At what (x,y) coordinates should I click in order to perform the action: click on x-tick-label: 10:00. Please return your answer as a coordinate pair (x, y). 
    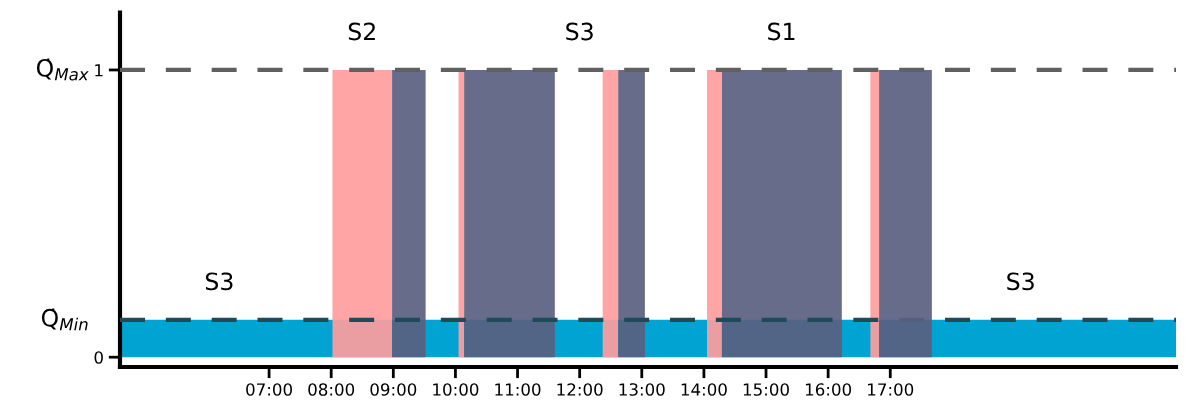
    Looking at the image, I should click on (456, 389).